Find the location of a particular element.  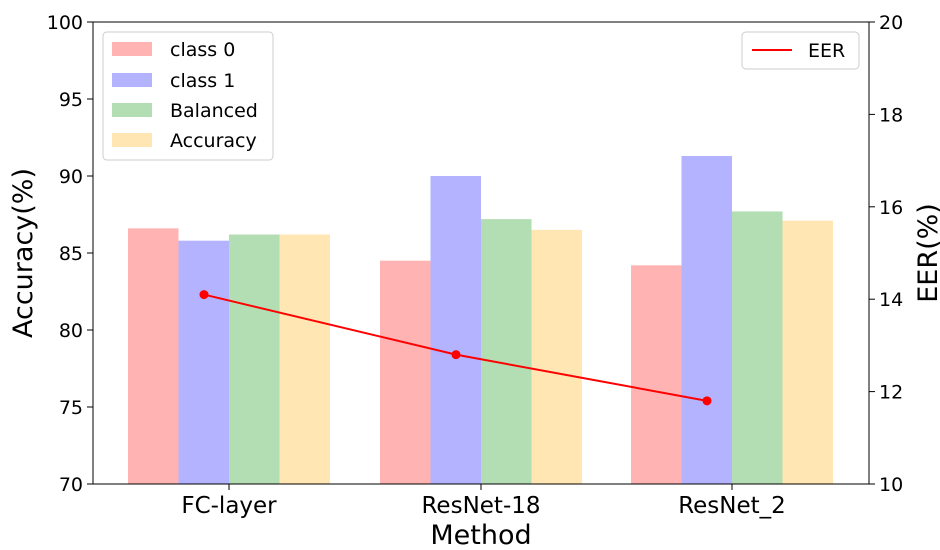

y2-axis-label: EER(%) is located at coordinates (926, 253).